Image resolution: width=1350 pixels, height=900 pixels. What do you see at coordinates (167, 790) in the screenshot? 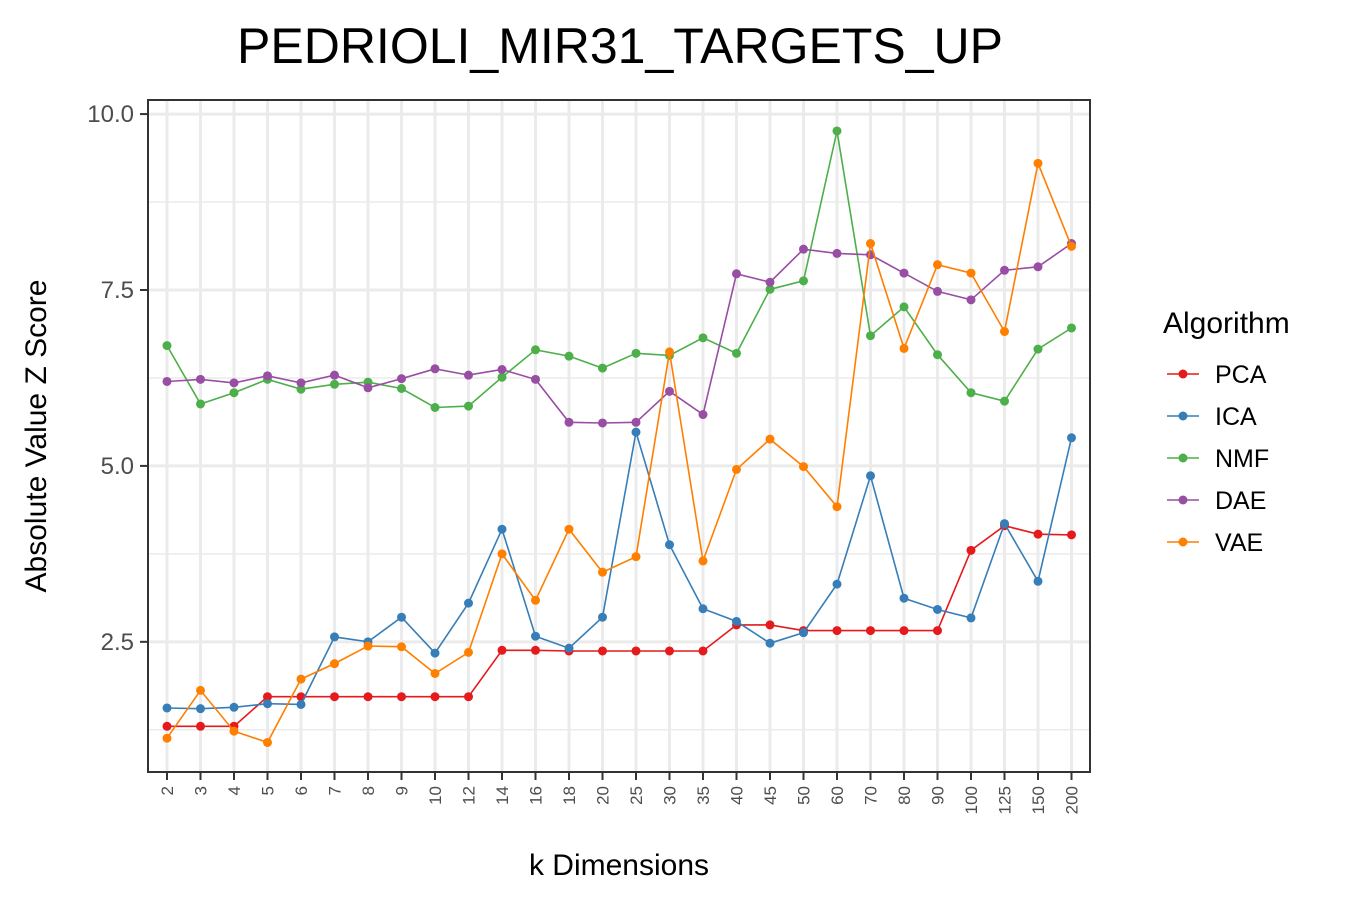
I see `x-tick-label: 2` at bounding box center [167, 790].